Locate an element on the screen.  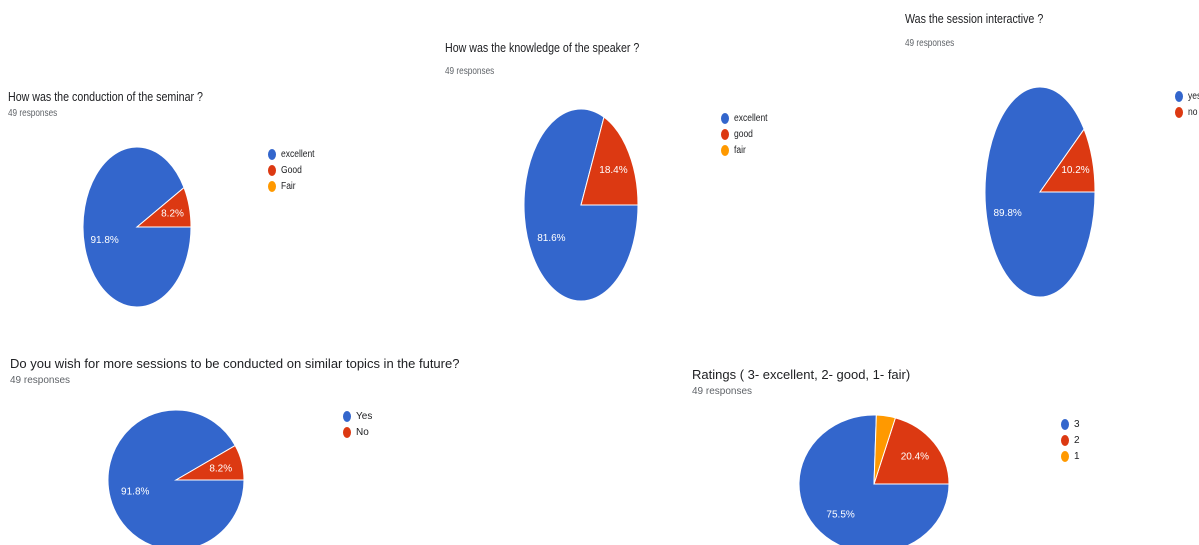
legend-item-3: 3 is located at coordinates (1070, 424).